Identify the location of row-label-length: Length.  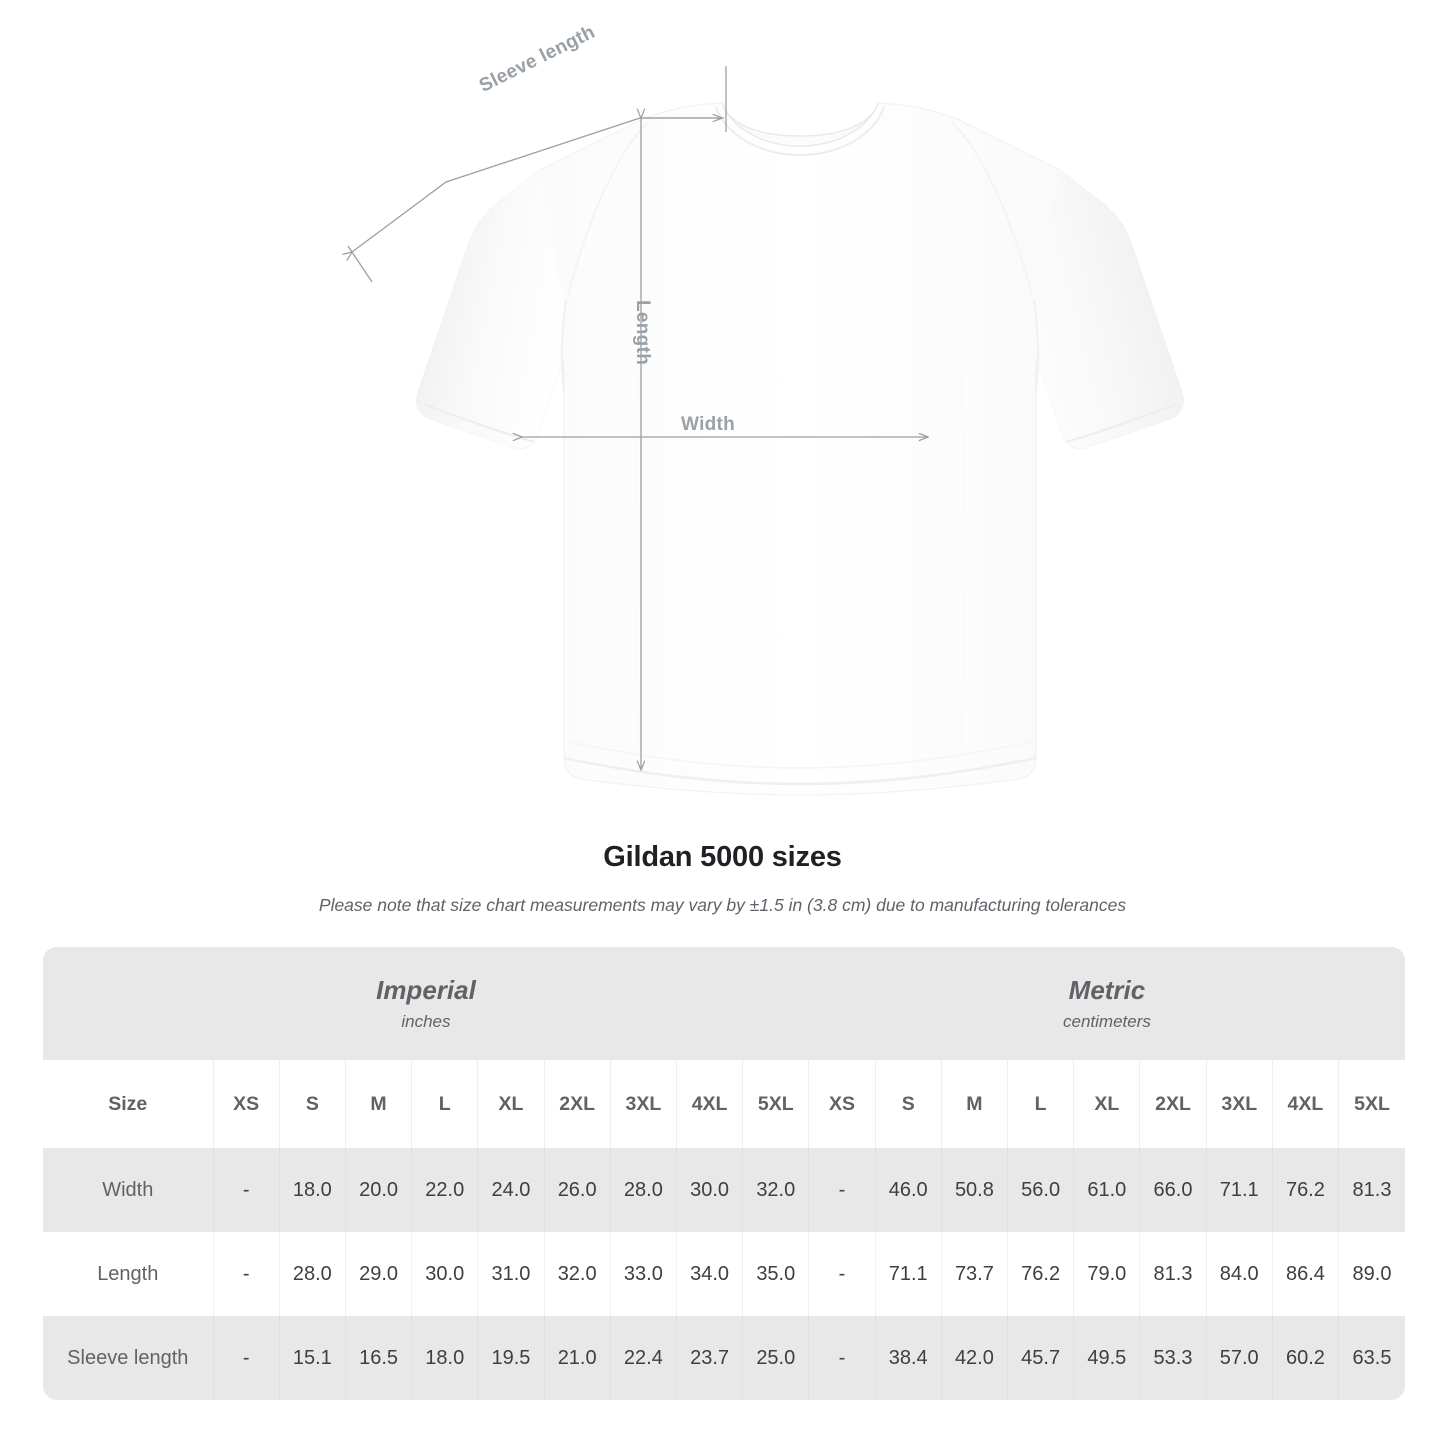
(128, 1274).